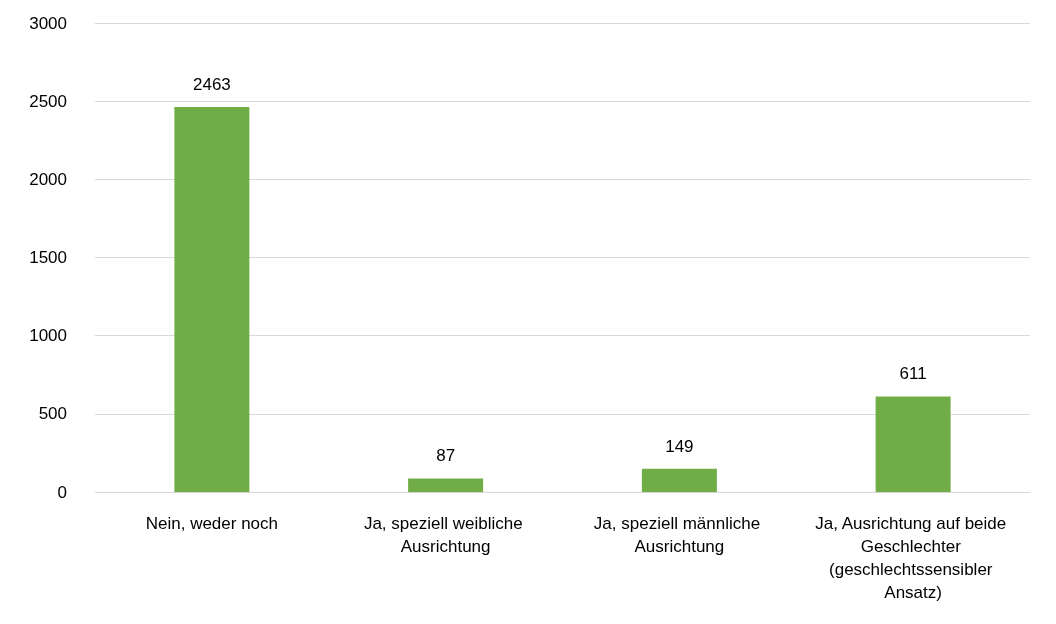  What do you see at coordinates (48, 101) in the screenshot?
I see `y-tick-label: 2500` at bounding box center [48, 101].